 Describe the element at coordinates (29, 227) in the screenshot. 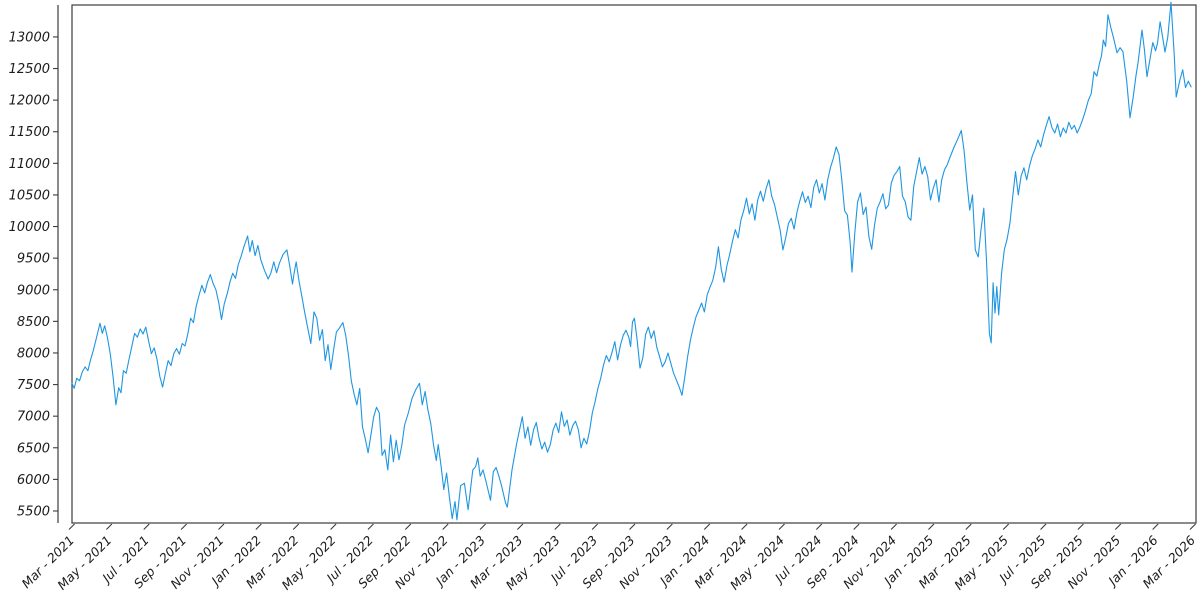

I see `y-tick-label: 10000` at that location.